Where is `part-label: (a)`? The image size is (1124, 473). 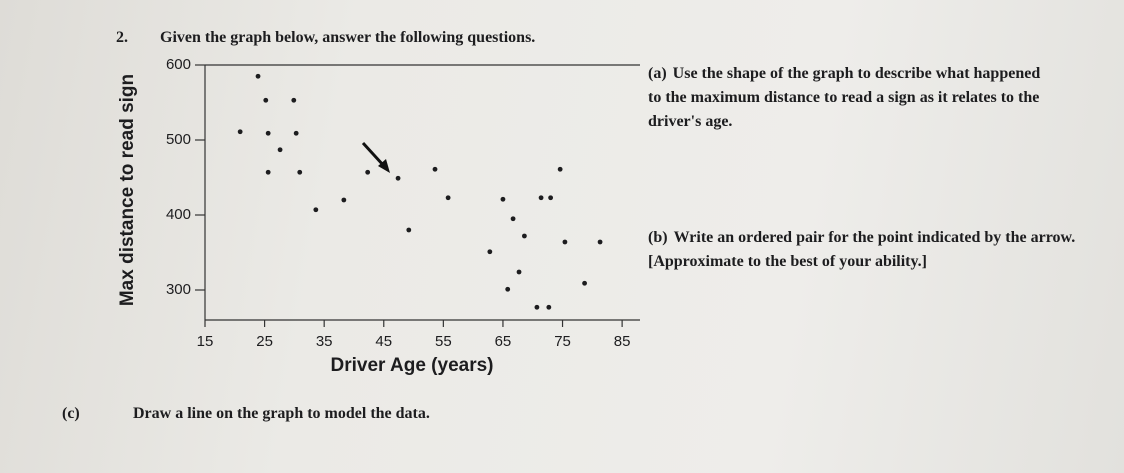 part-label: (a) is located at coordinates (657, 73).